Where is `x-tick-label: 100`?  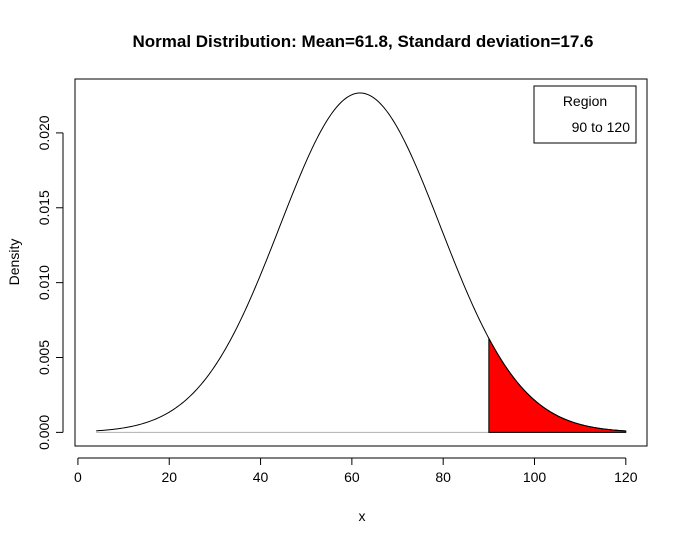 x-tick-label: 100 is located at coordinates (535, 477).